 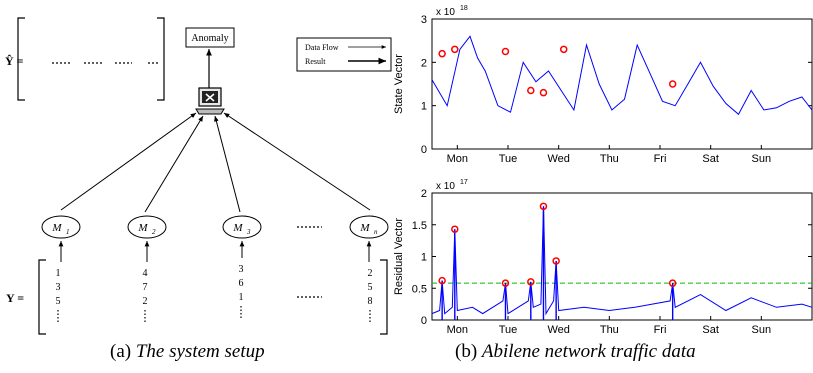 I want to click on y-axis-label: State Vector, so click(x=399, y=84).